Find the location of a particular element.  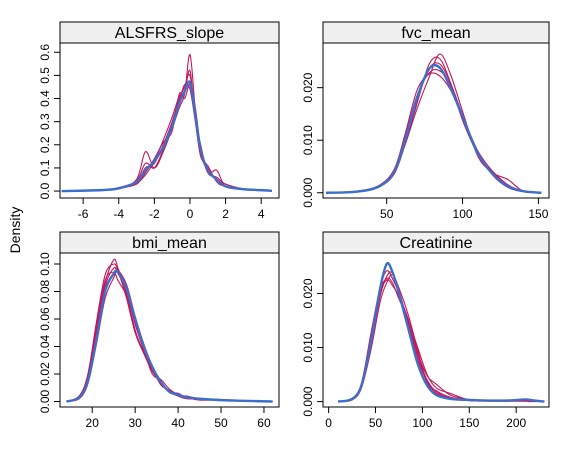

y-tick-label: 0.10 is located at coordinates (45, 264).